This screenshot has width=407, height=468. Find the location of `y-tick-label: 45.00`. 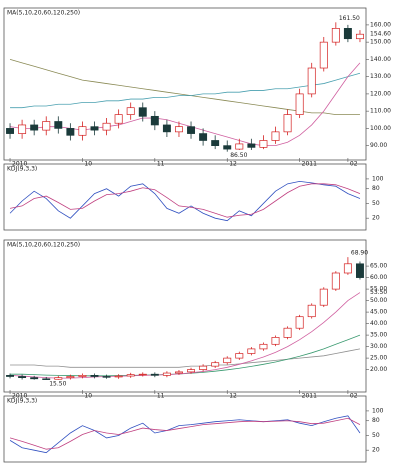

y-tick-label: 45.00 is located at coordinates (378, 312).